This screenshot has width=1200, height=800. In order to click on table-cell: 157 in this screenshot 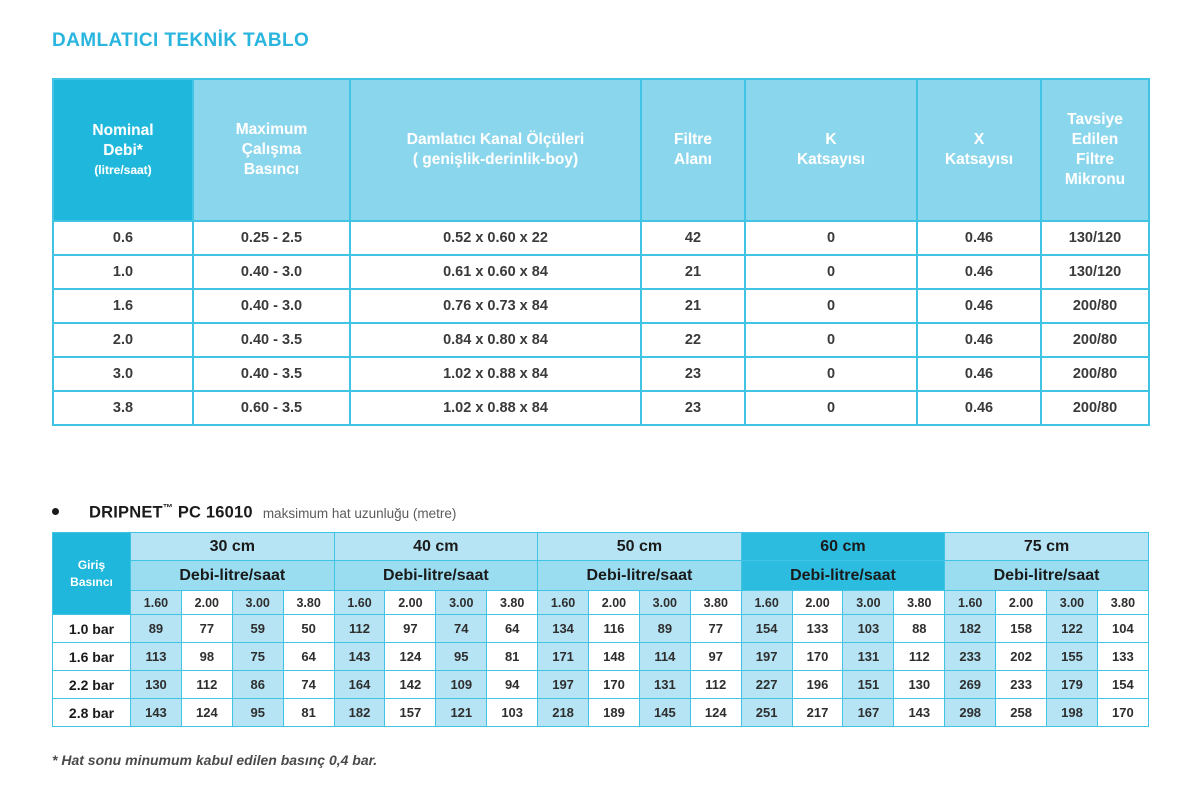, I will do `click(410, 712)`.